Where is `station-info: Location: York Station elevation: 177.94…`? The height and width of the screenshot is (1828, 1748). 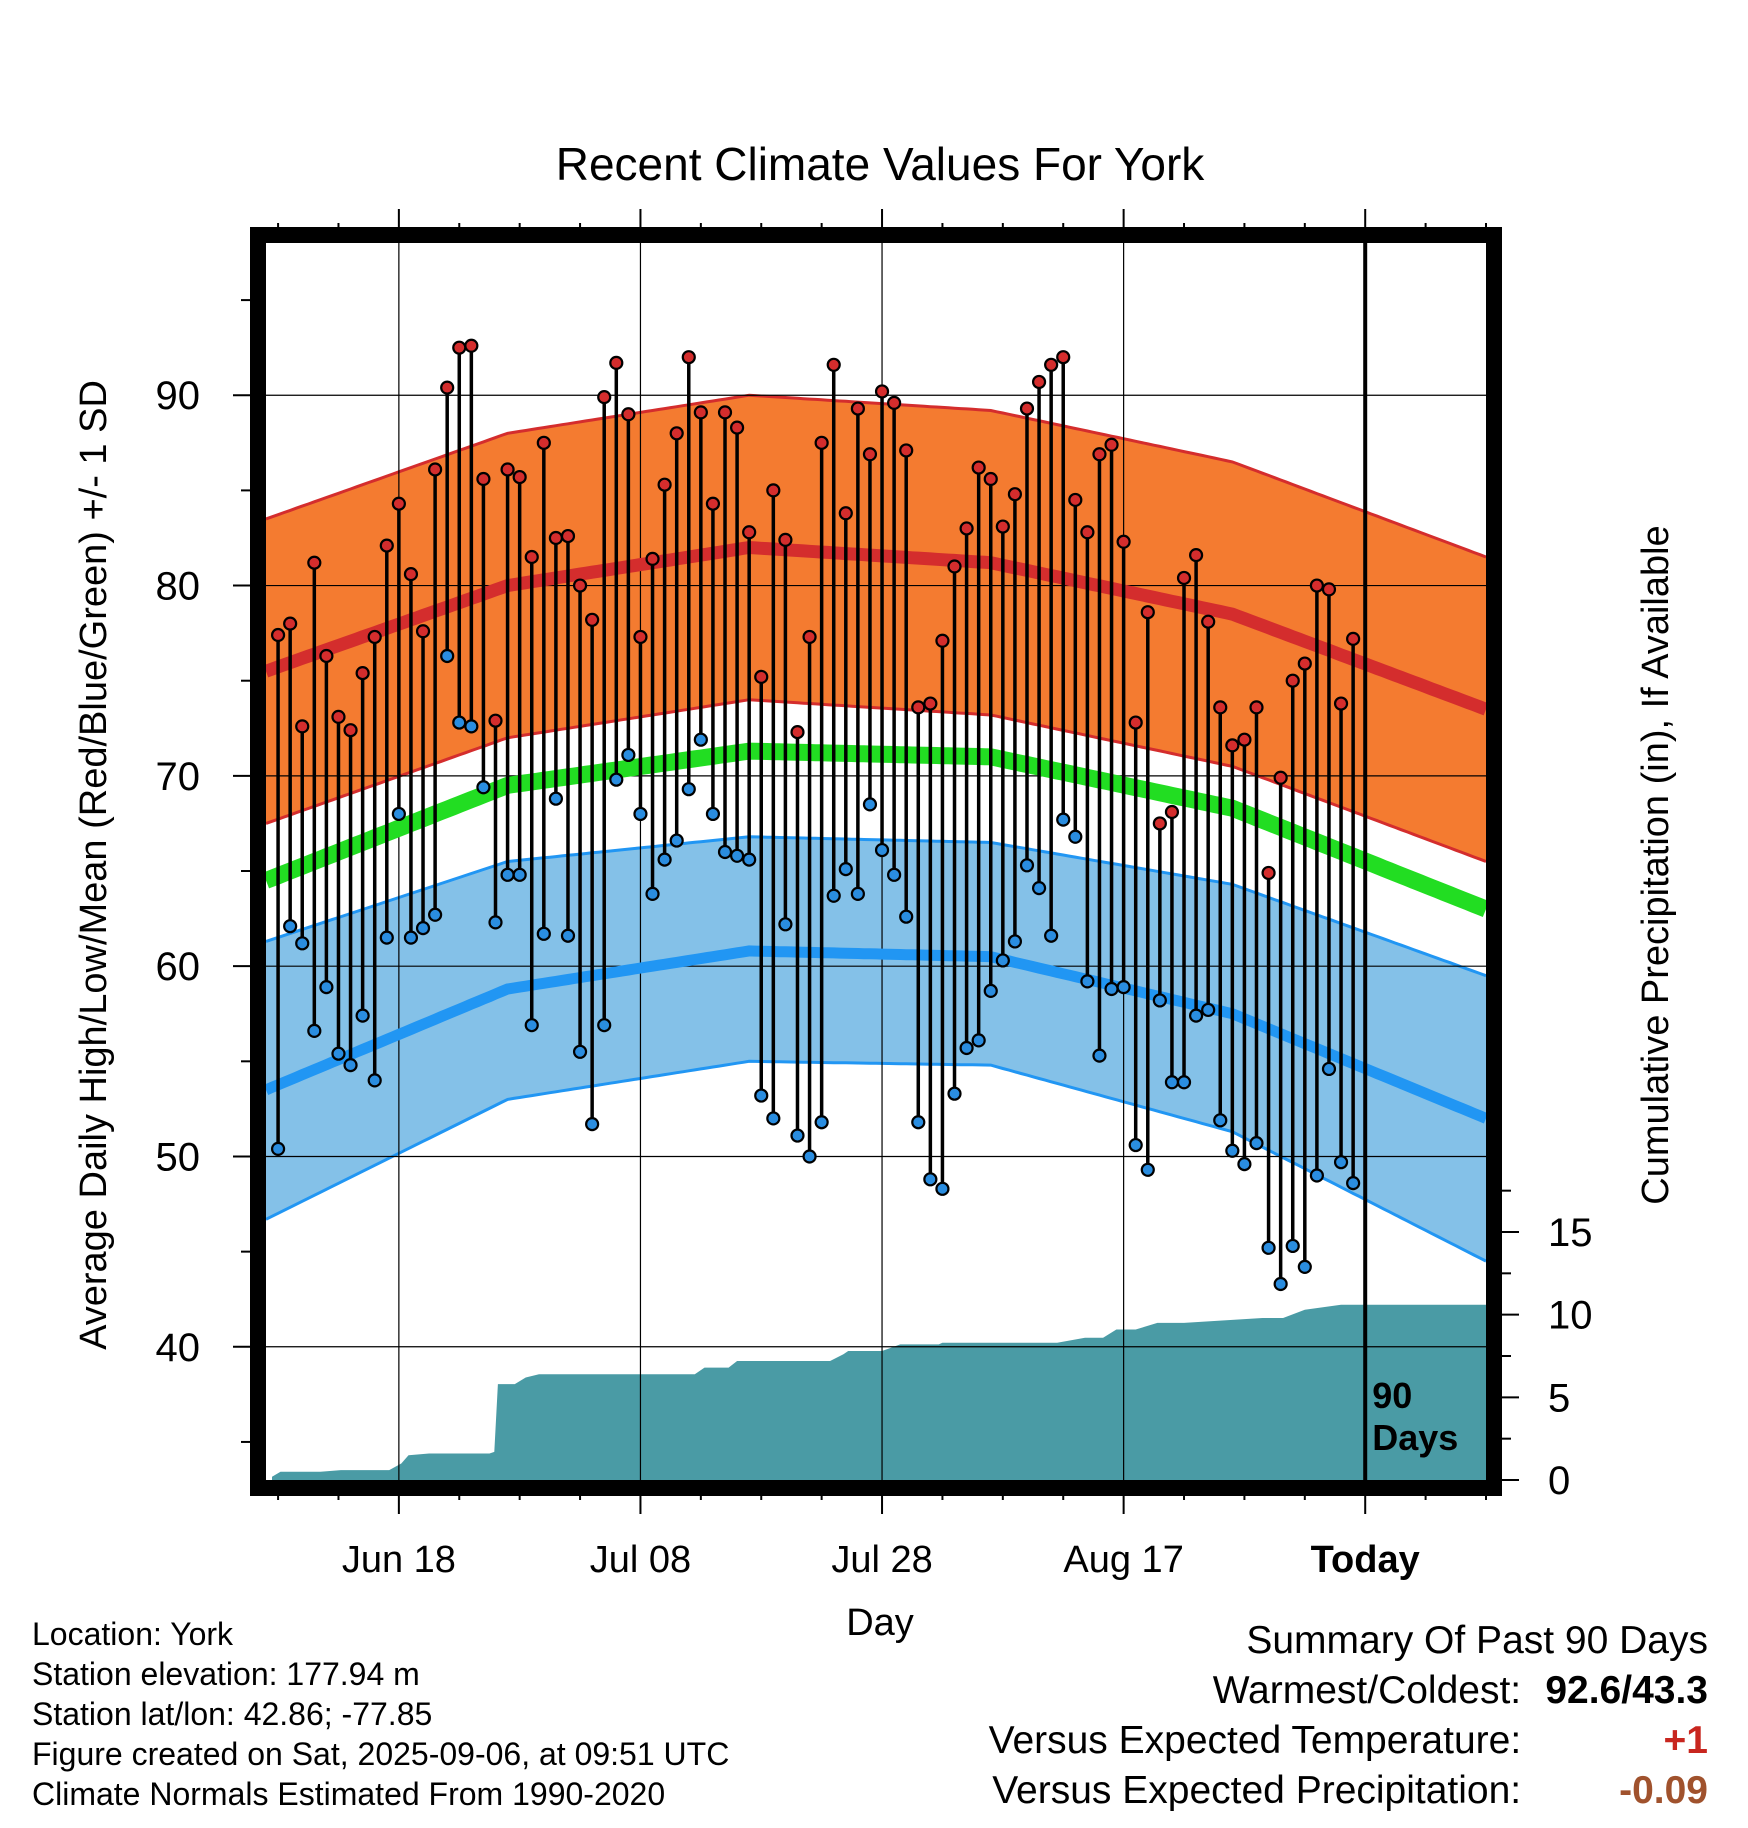
station-info: Location: York Station elevation: 177.94… is located at coordinates (380, 1714).